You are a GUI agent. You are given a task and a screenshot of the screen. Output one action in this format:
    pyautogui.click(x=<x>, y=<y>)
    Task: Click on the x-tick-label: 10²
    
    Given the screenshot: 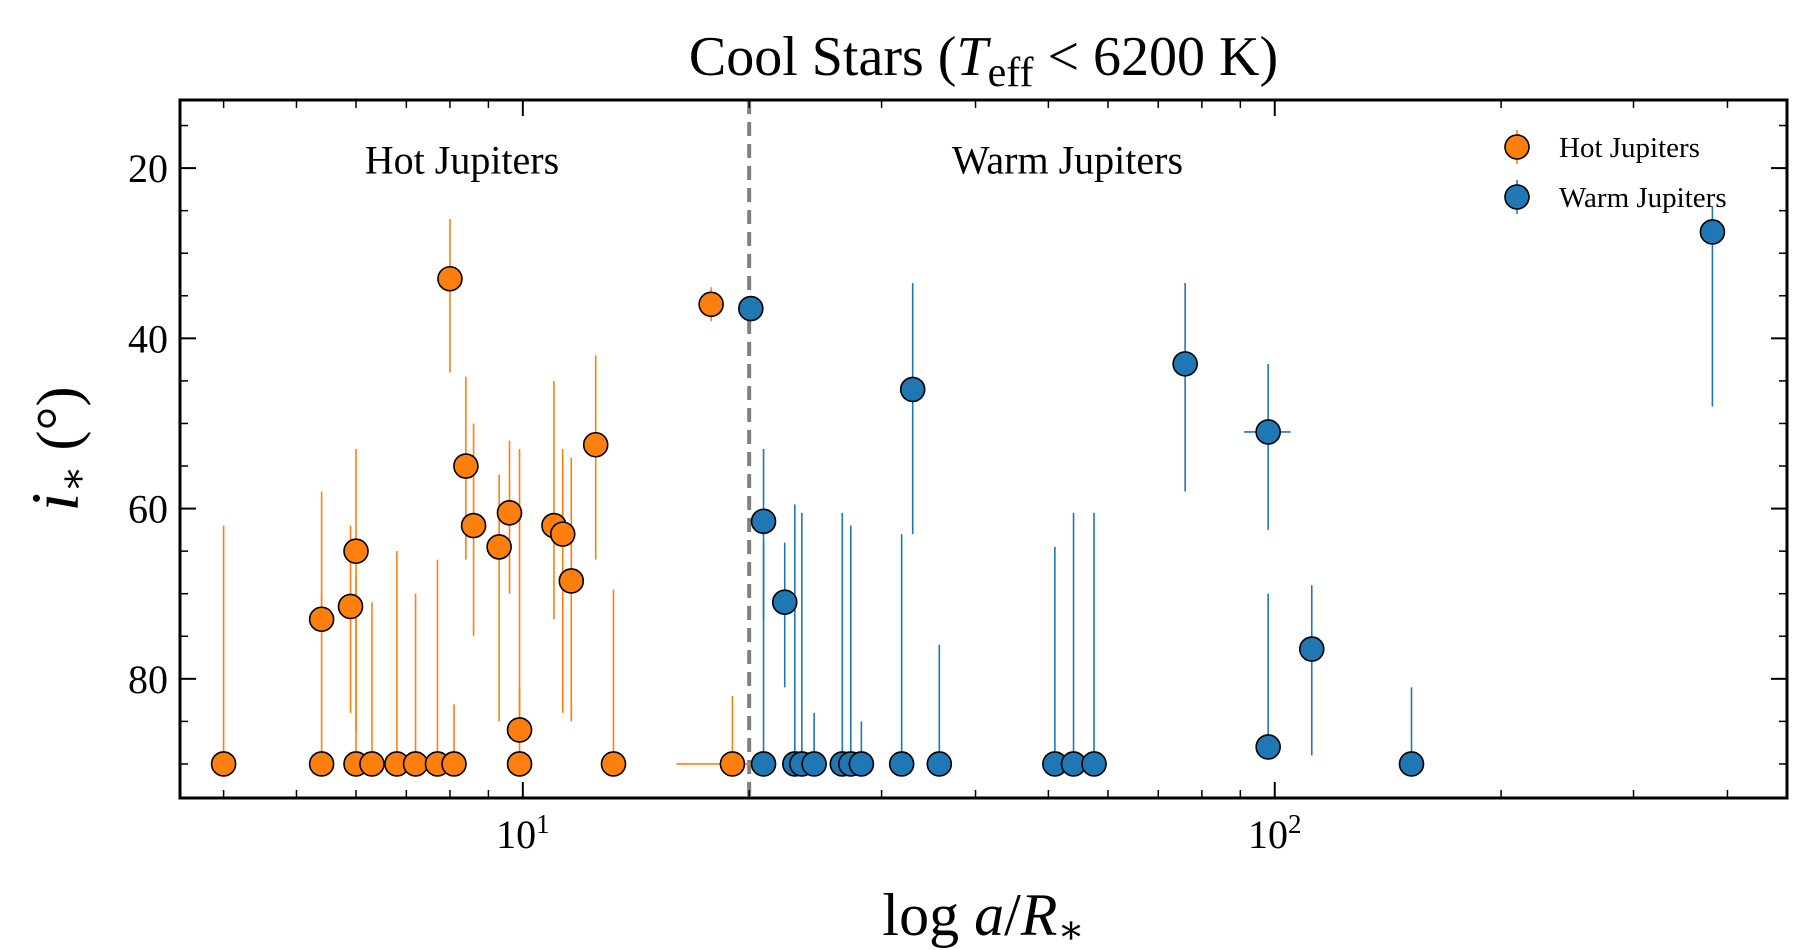 What is the action you would take?
    pyautogui.click(x=1275, y=833)
    